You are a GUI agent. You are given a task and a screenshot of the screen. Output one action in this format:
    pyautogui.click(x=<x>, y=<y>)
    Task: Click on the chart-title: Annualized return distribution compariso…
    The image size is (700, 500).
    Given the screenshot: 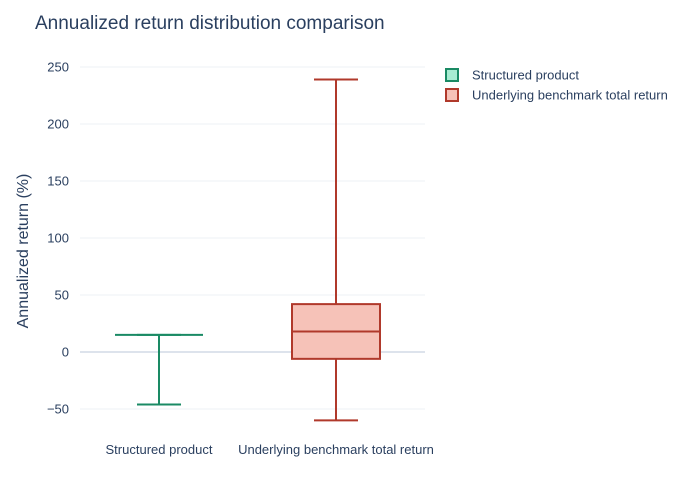 What is the action you would take?
    pyautogui.click(x=210, y=23)
    